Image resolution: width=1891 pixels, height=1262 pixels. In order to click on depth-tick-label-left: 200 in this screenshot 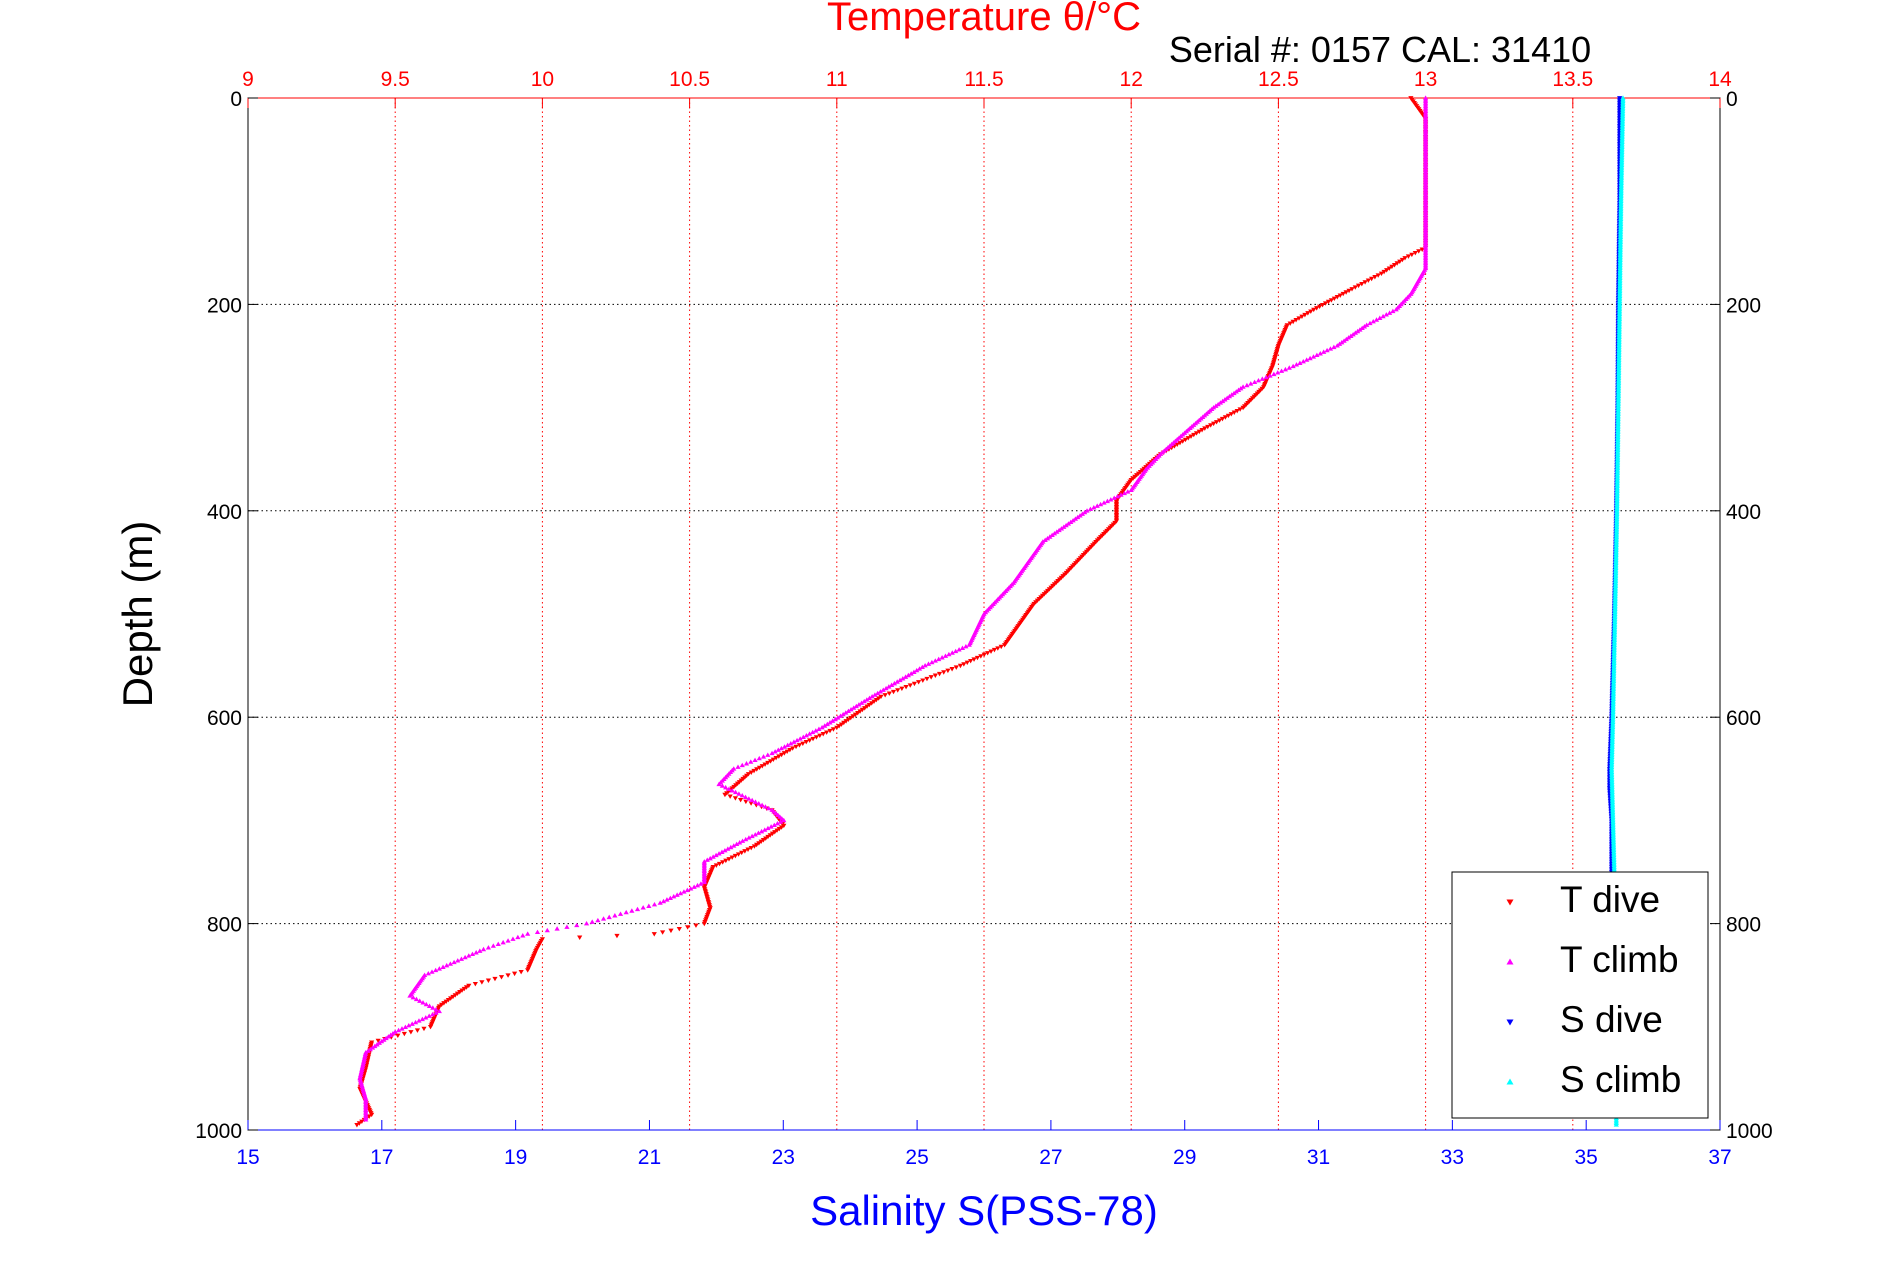, I will do `click(224, 305)`.